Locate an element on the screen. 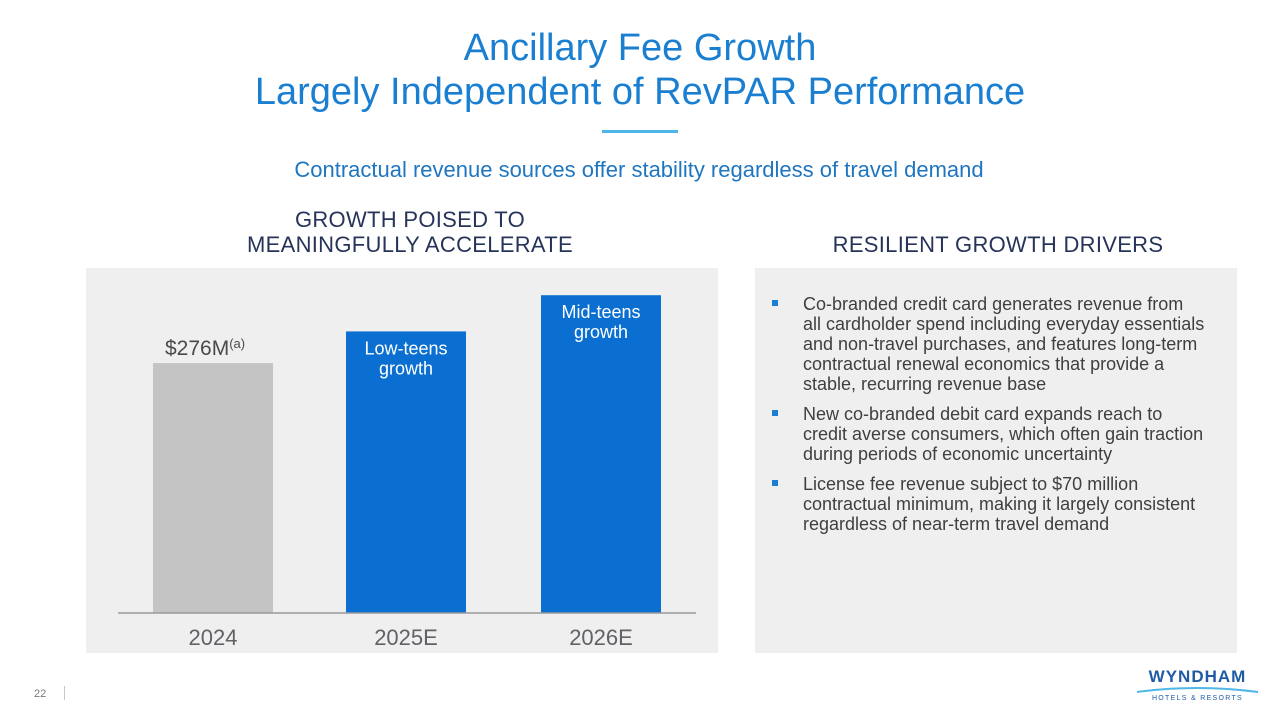 This screenshot has height=720, width=1280. bar-growth-label: Mid-teens is located at coordinates (600, 312).